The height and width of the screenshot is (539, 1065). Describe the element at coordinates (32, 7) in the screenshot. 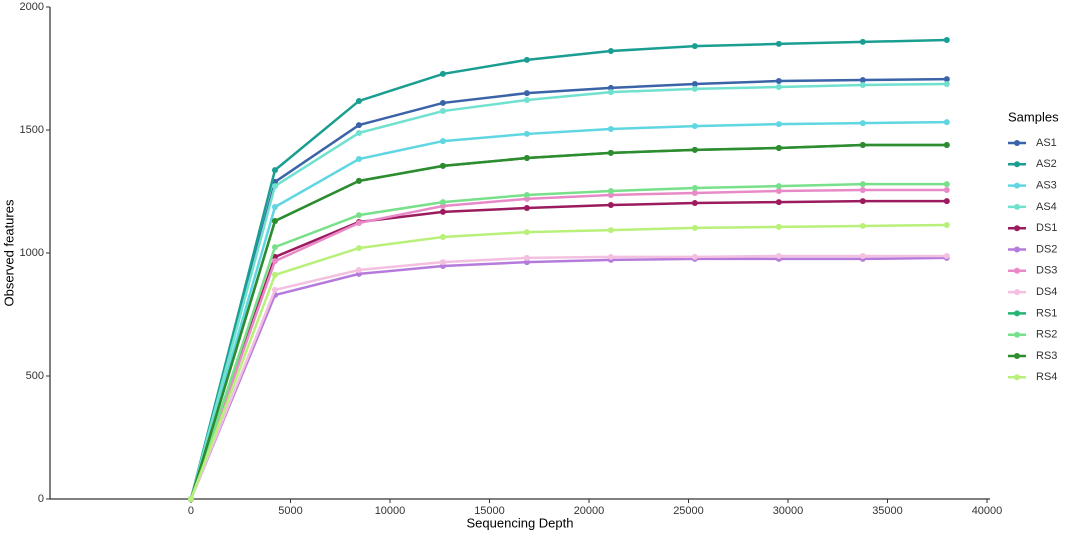

I see `y-tick-label: 2000` at that location.